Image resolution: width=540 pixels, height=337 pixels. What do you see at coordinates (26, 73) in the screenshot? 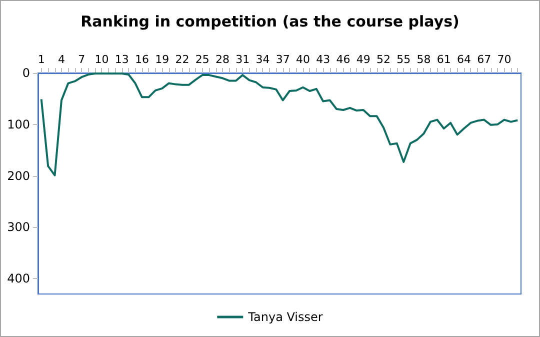
I see `y-tick-label: 0` at bounding box center [26, 73].